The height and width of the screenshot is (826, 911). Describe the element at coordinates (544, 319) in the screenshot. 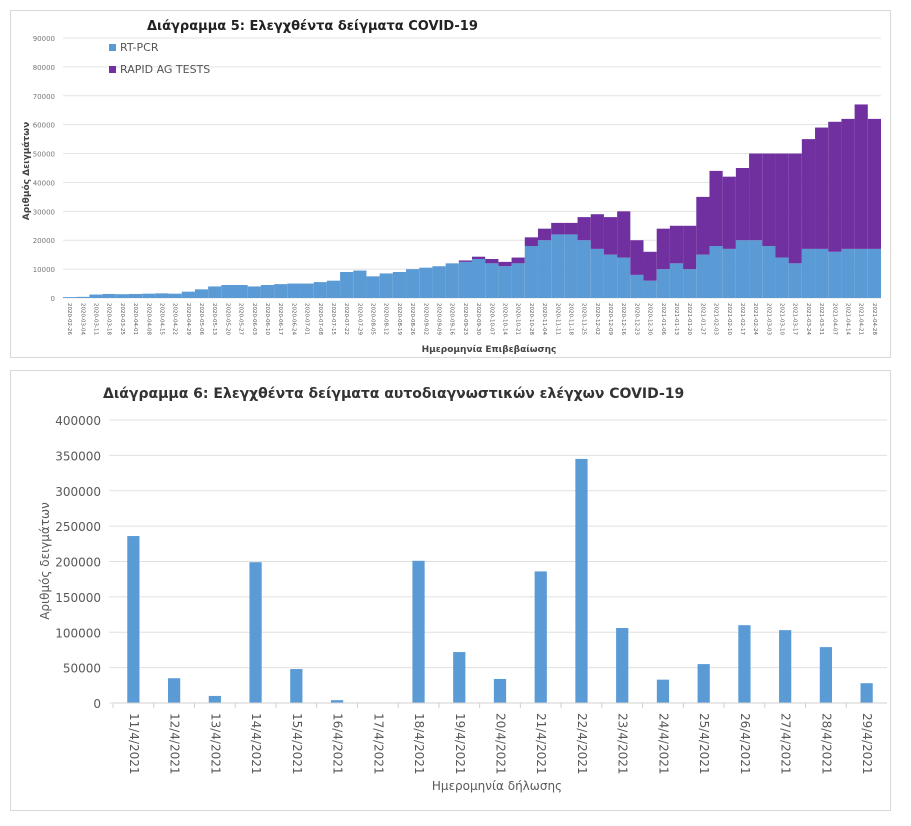

I see `x-tick-label: 2020-11-04` at that location.